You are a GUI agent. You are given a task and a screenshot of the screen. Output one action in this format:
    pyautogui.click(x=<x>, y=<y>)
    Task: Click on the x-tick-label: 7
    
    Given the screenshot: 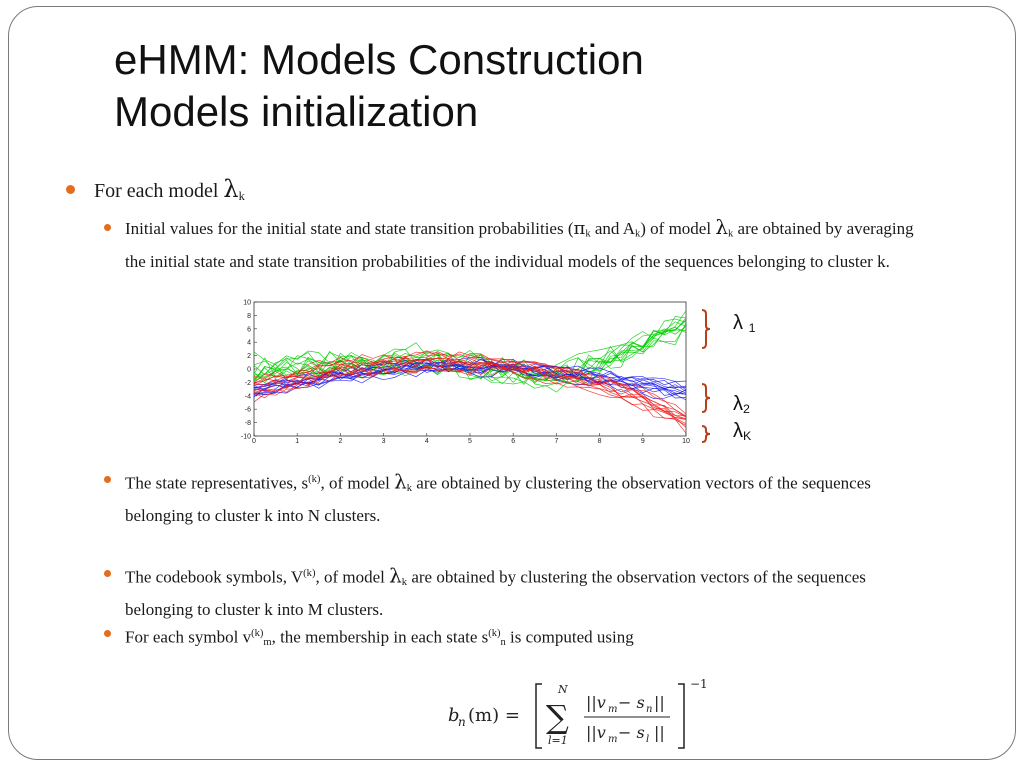 What is the action you would take?
    pyautogui.click(x=556, y=441)
    